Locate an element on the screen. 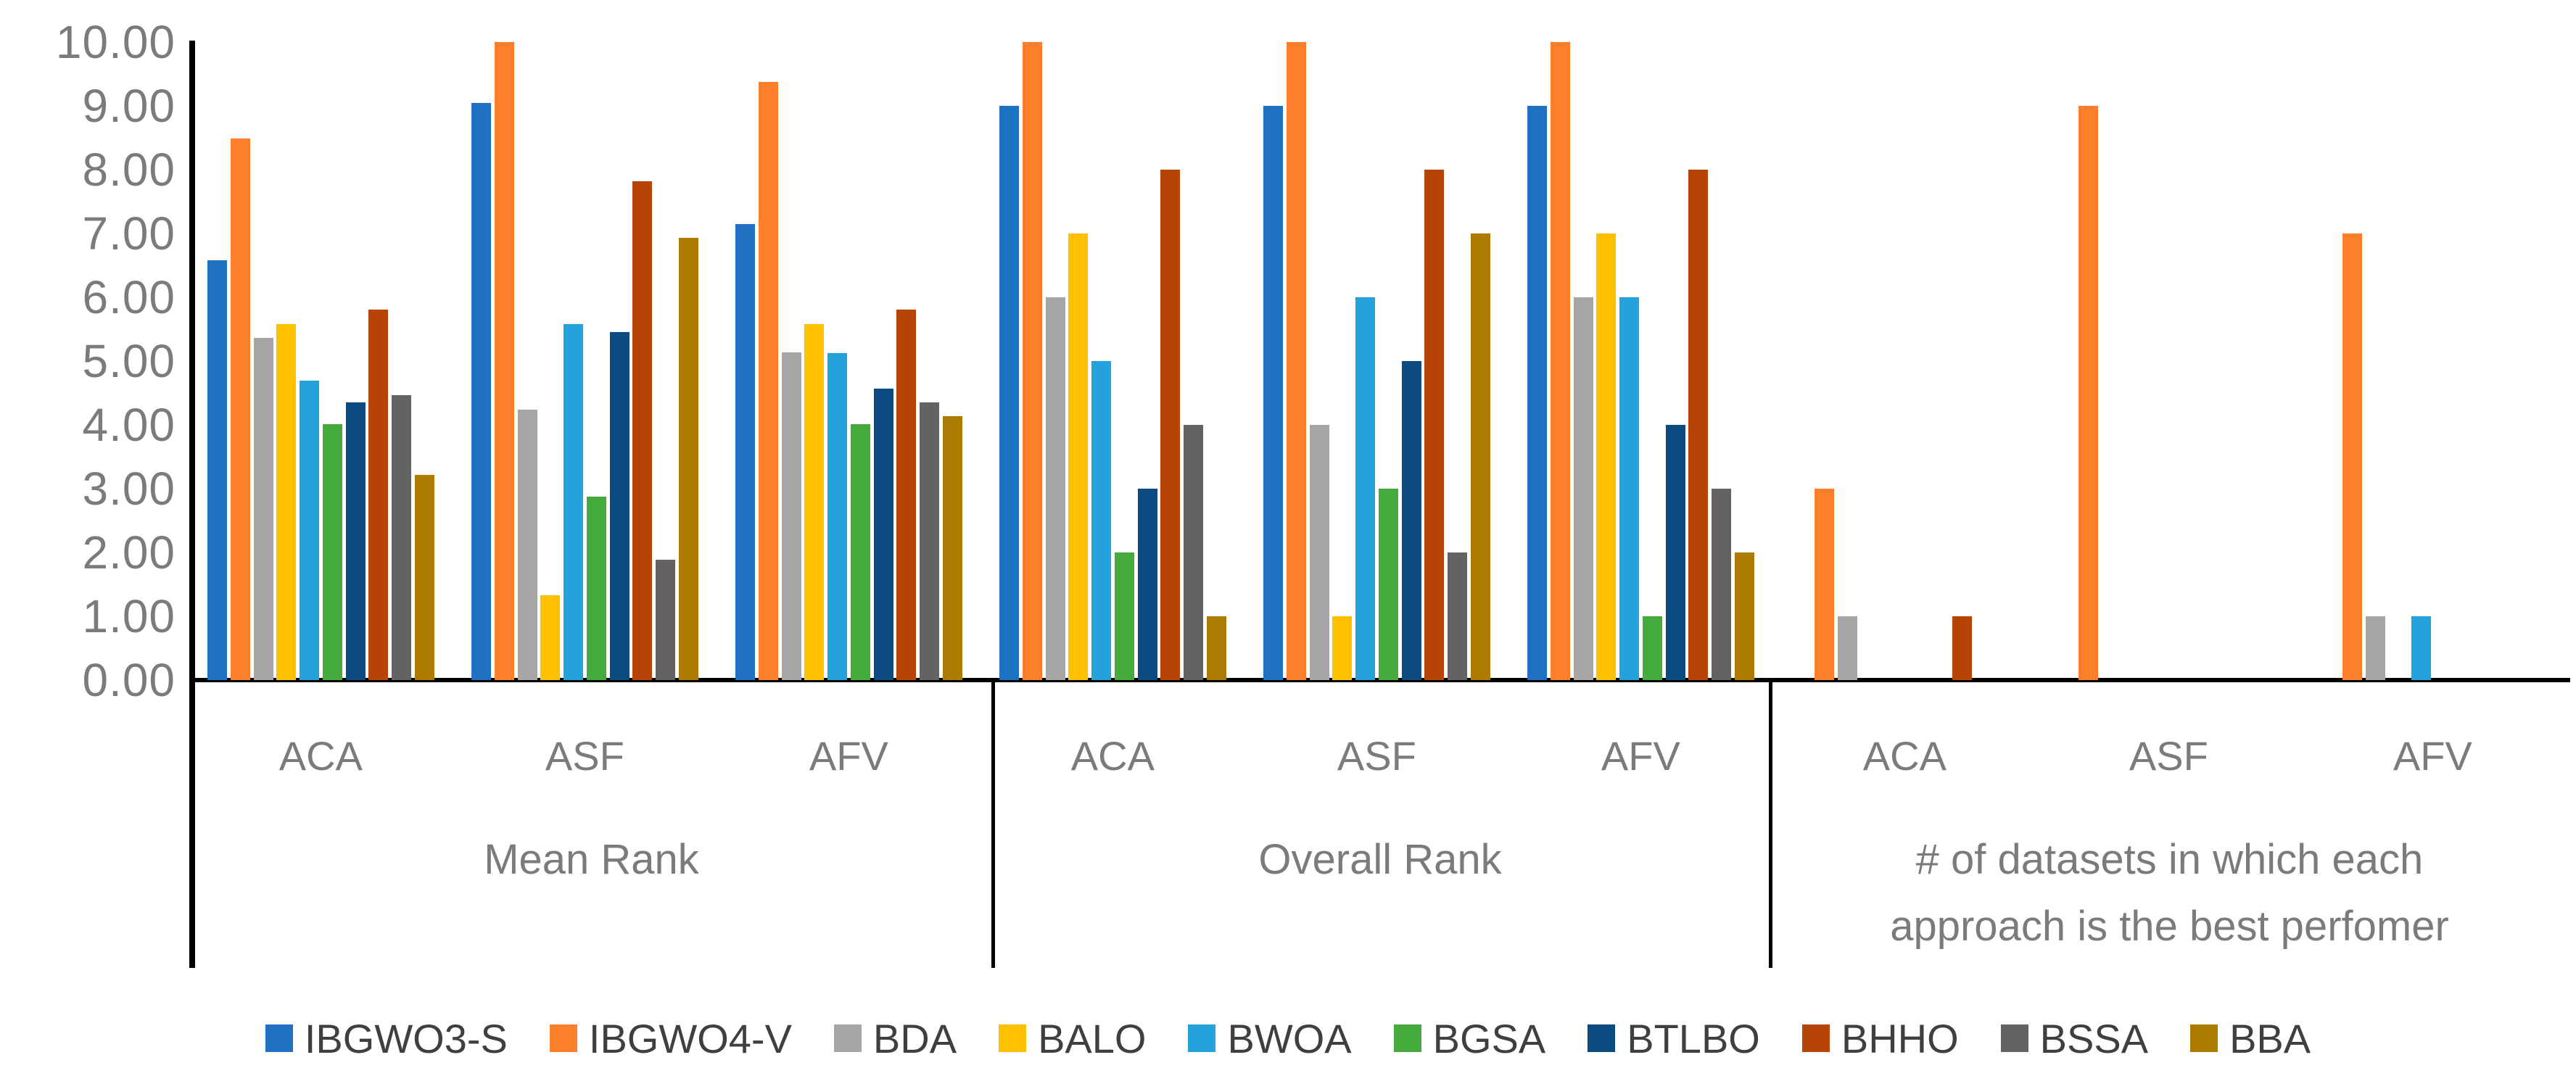 This screenshot has height=1089, width=2576. legend-swatch-icon-BTLBO is located at coordinates (1602, 1038).